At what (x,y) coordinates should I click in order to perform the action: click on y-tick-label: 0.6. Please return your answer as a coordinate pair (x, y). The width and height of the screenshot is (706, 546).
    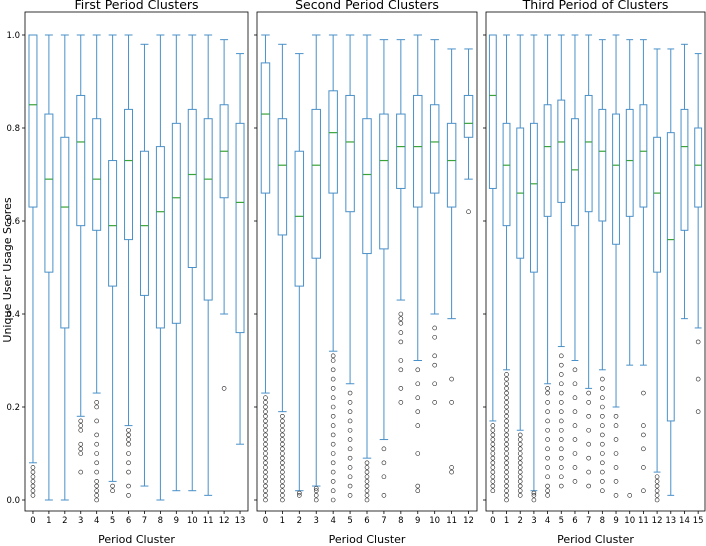
    Looking at the image, I should click on (13, 222).